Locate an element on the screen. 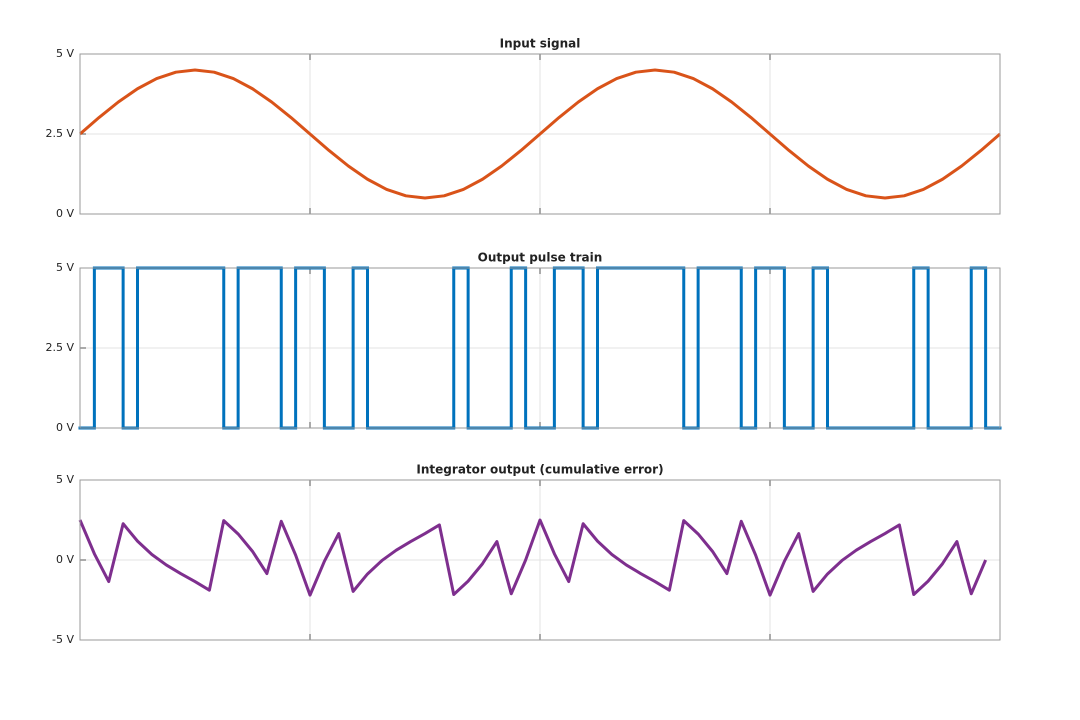 This screenshot has height=720, width=1080. chart-title: Input signal is located at coordinates (540, 44).